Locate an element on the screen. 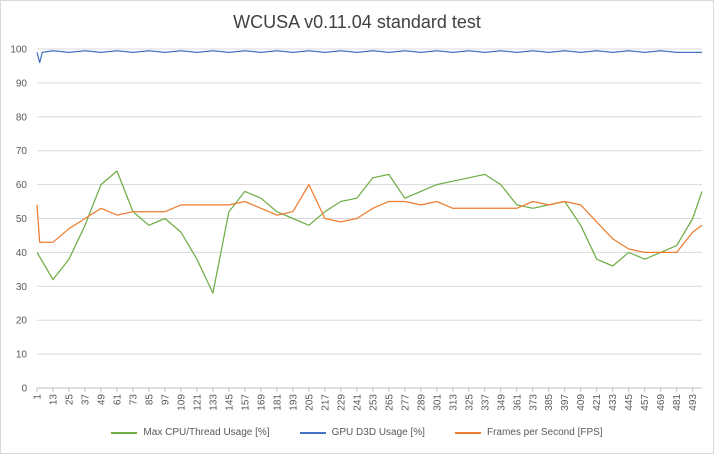 The image size is (714, 454). x-tick-label: 217 is located at coordinates (325, 402).